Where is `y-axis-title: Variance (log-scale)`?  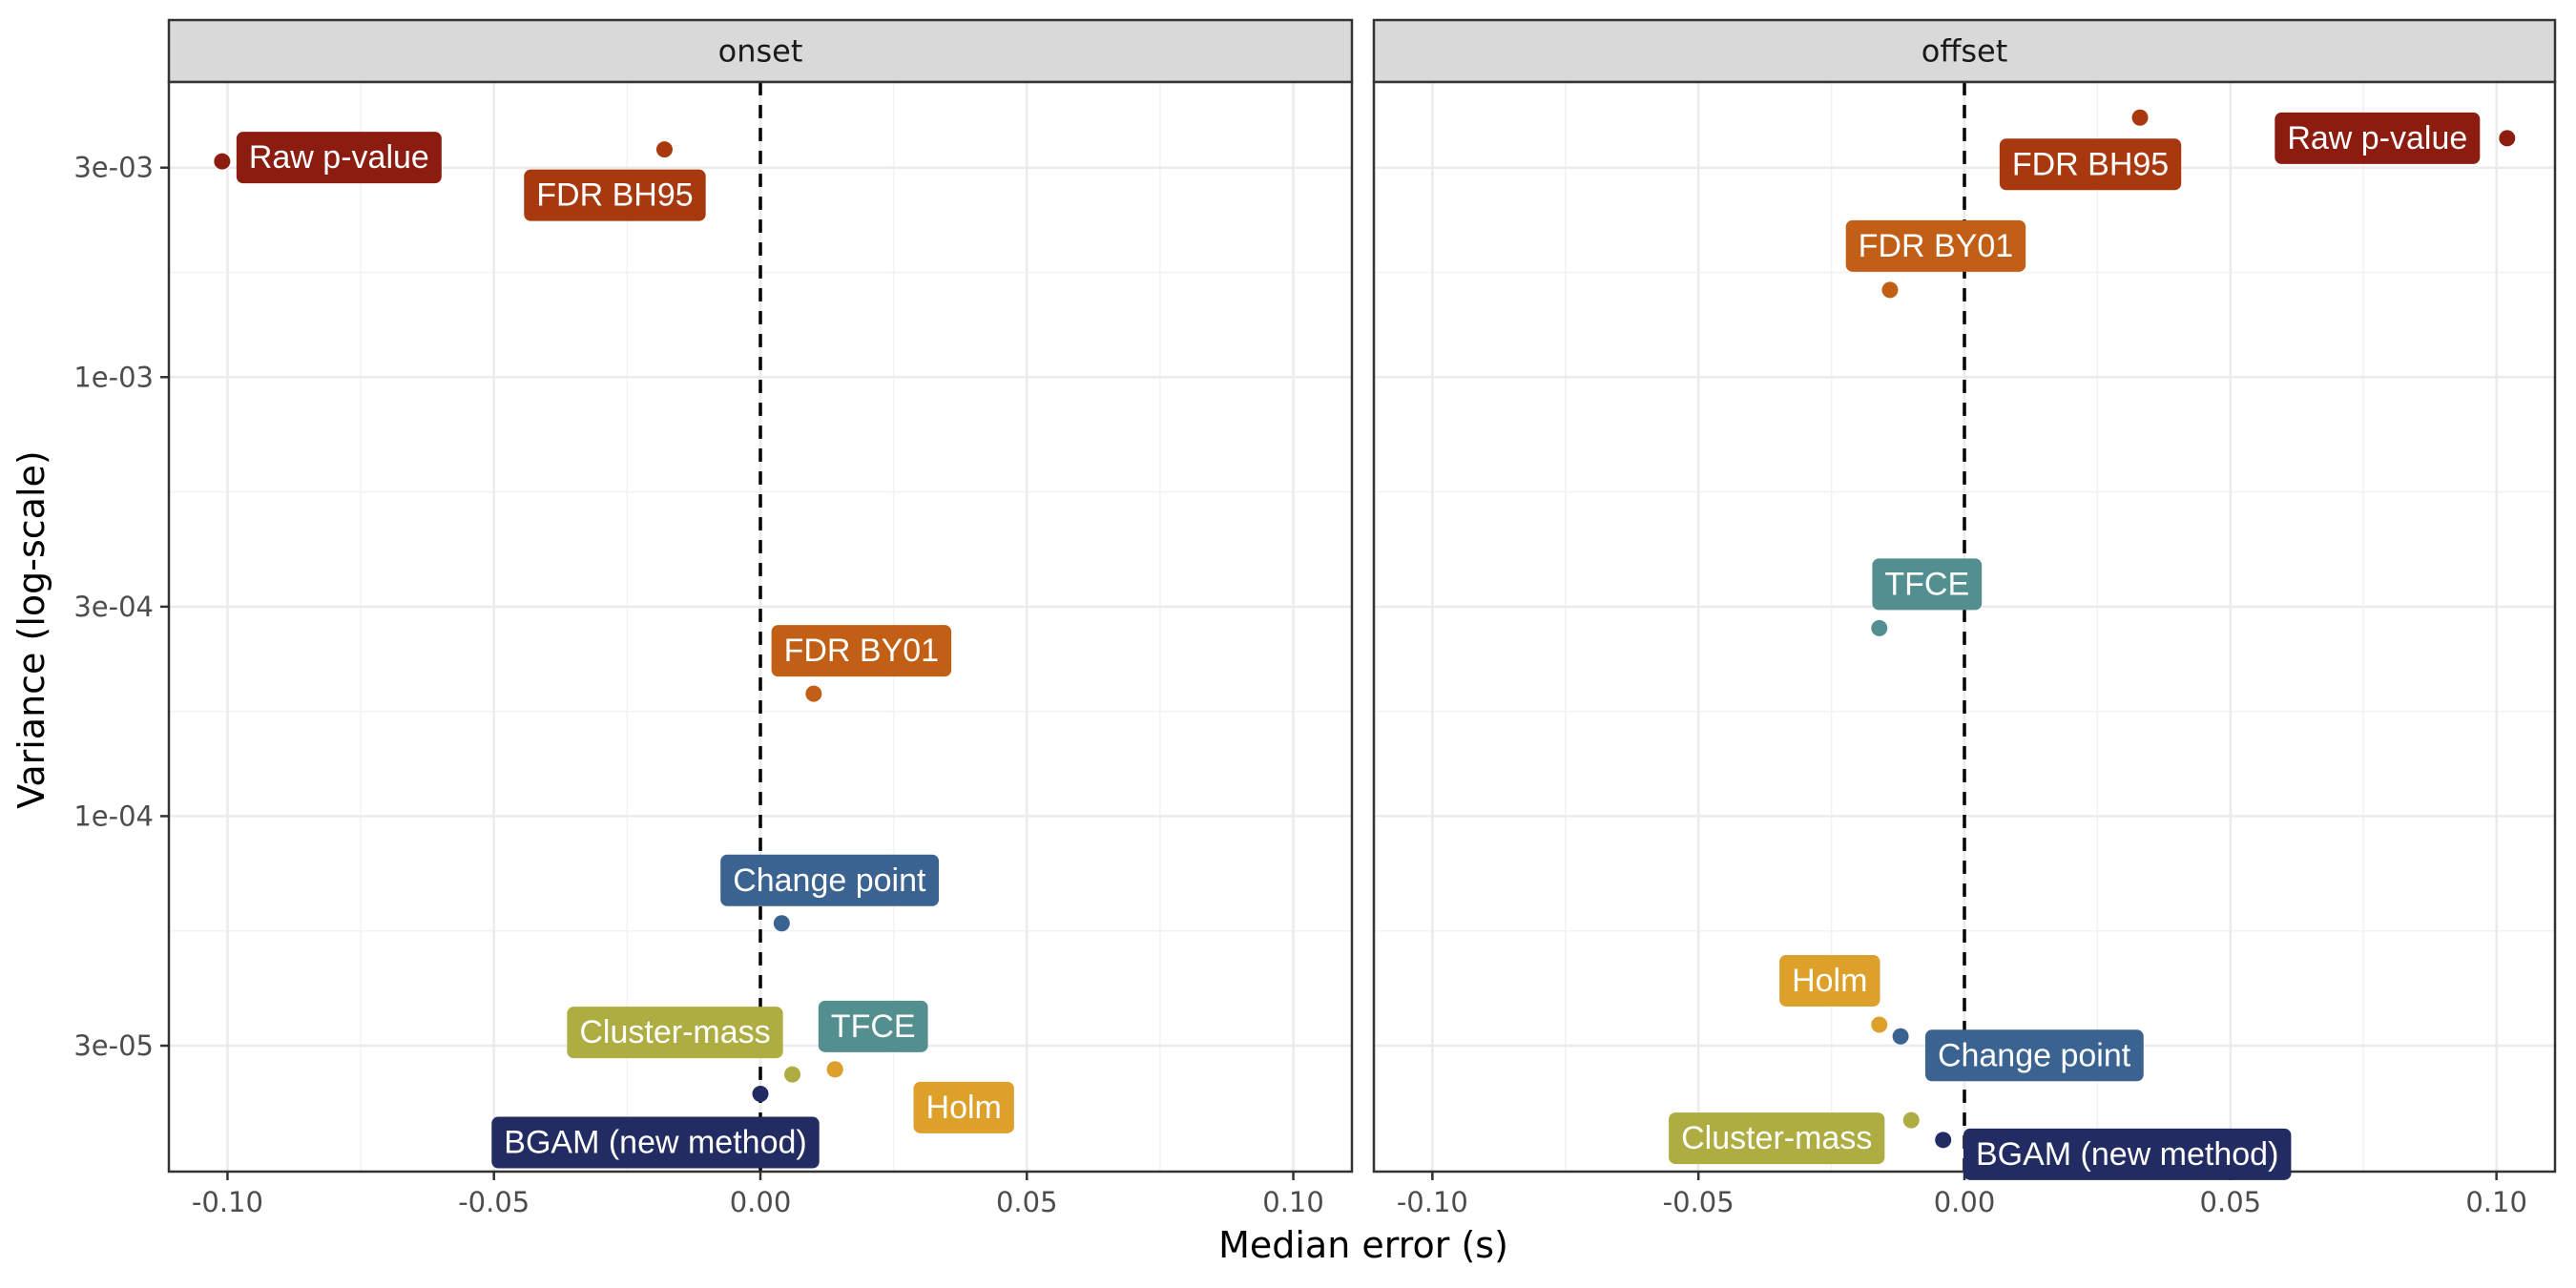 y-axis-title: Variance (log-scale) is located at coordinates (31, 629).